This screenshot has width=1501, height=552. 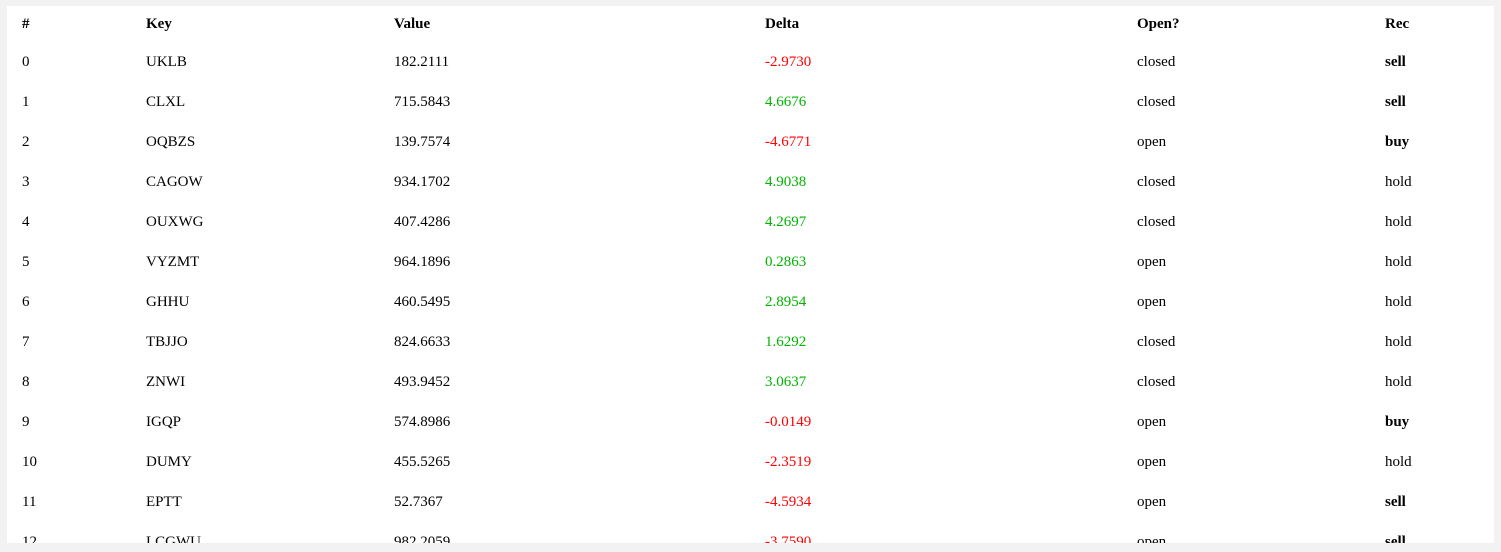 I want to click on row-index-cell: 6, so click(x=26, y=301).